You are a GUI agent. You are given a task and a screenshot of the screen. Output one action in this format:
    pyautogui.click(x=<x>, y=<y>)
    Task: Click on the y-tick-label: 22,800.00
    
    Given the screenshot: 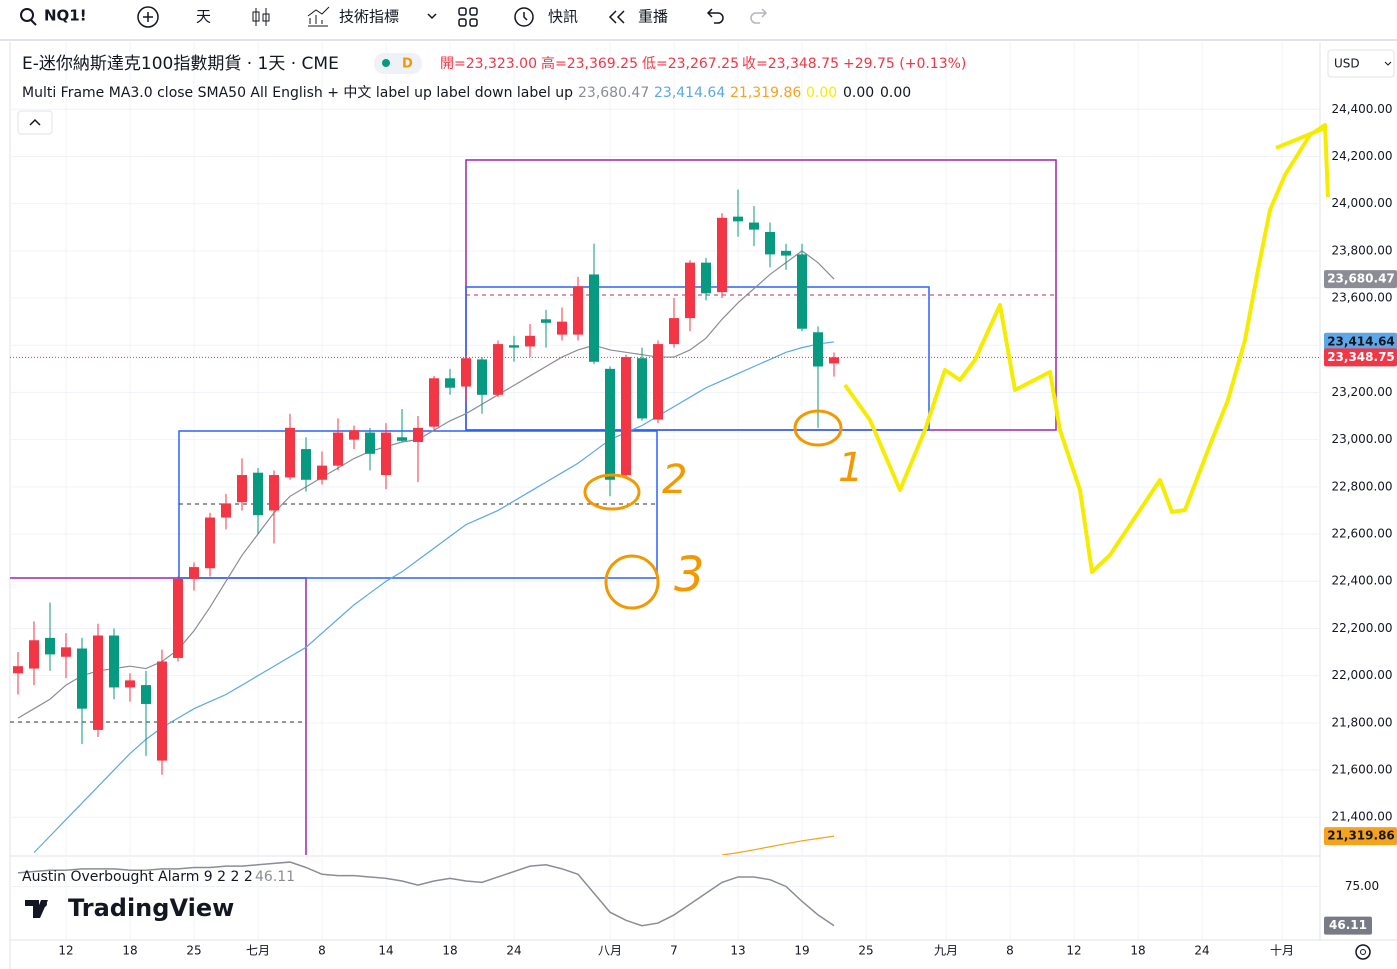 What is the action you would take?
    pyautogui.click(x=1361, y=486)
    